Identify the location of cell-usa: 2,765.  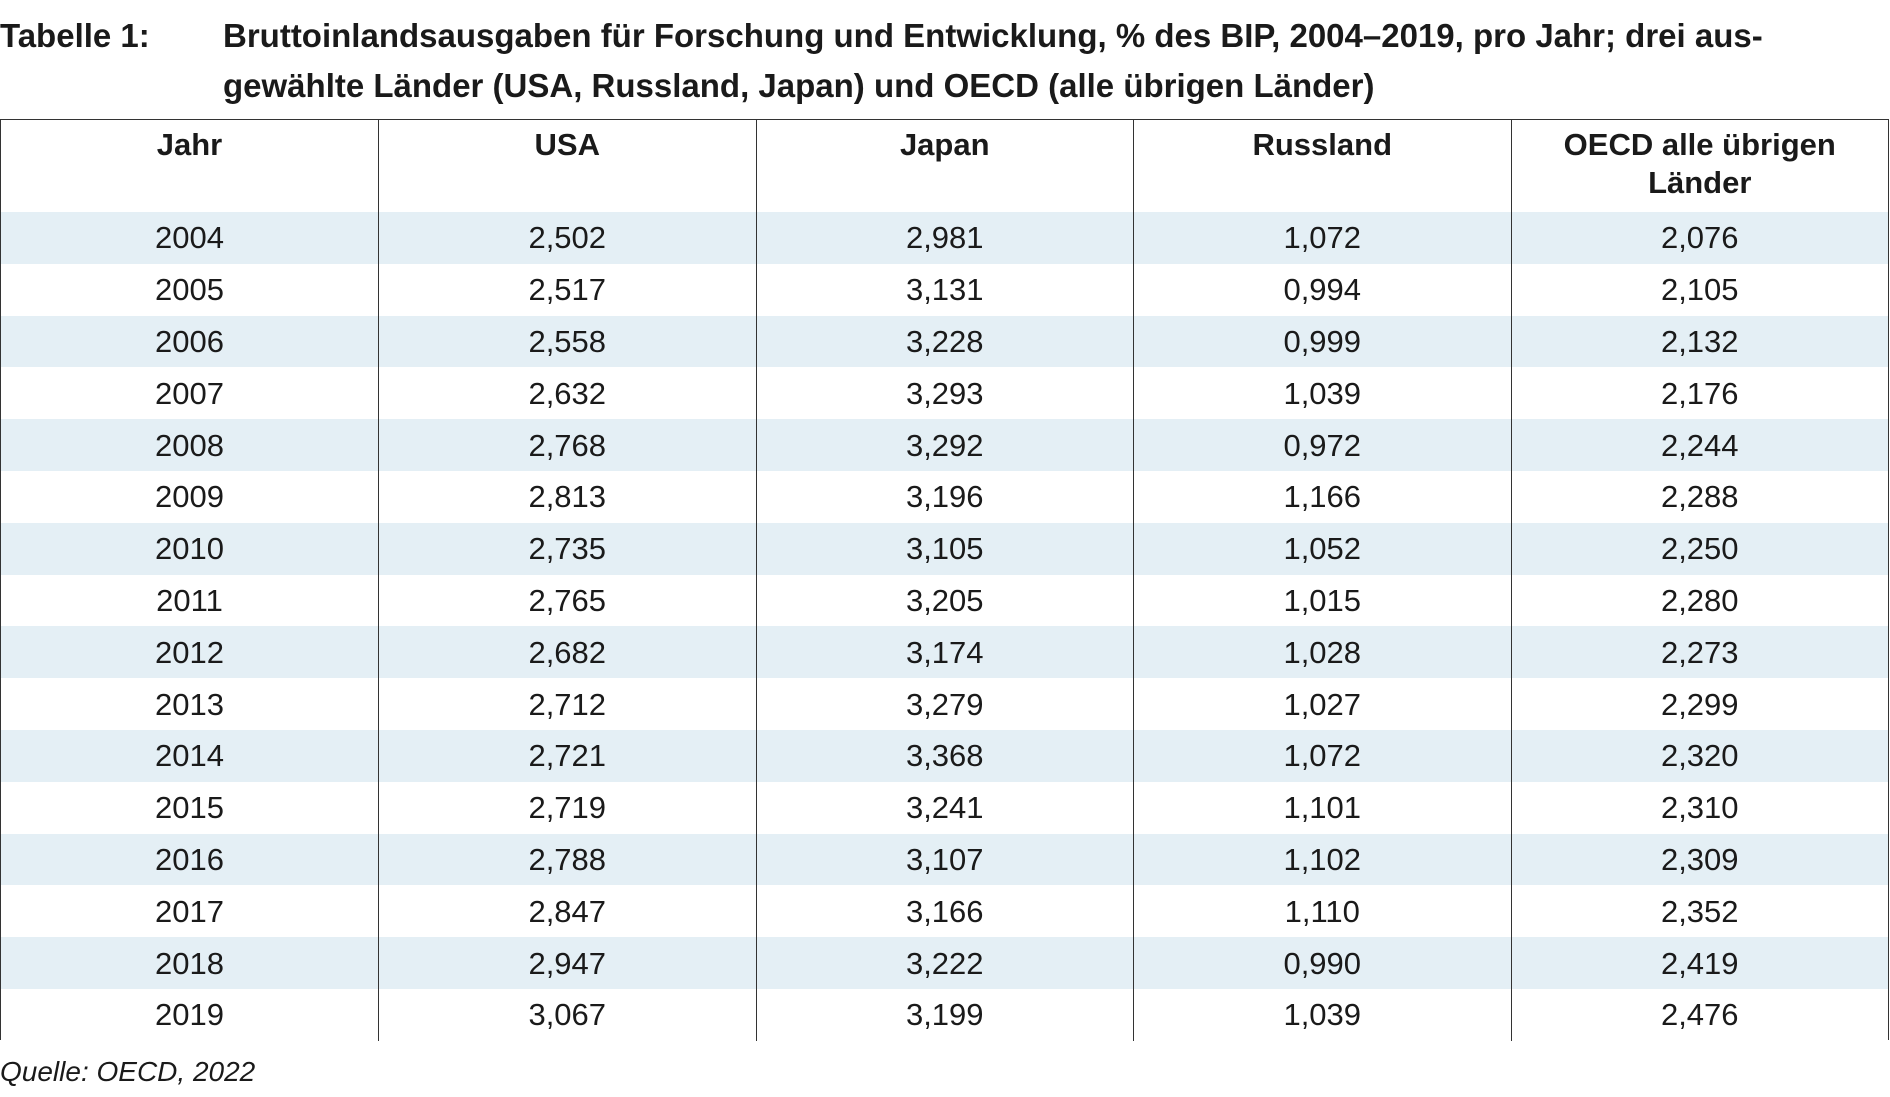
(567, 600).